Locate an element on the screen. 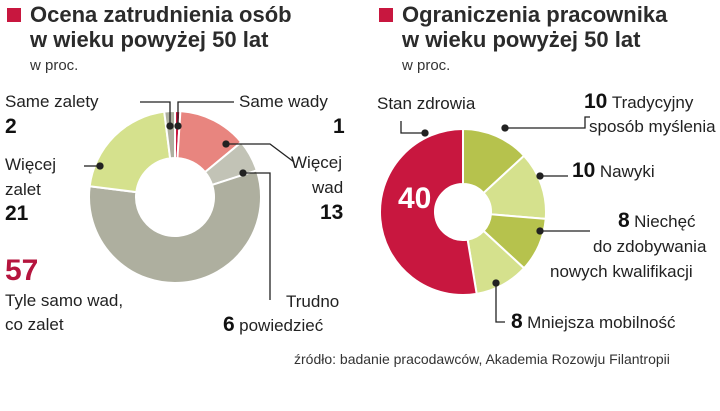 This screenshot has height=411, width=720. dot-nawyki is located at coordinates (540, 176).